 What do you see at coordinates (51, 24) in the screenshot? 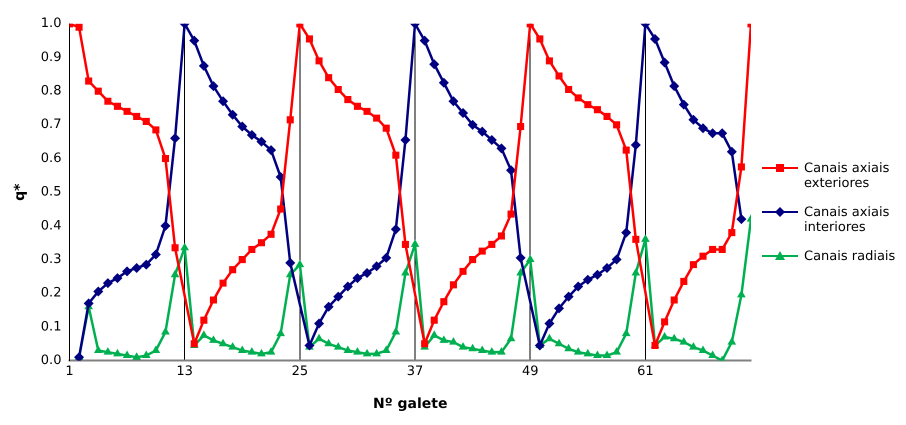
I see `y-tick-label: 1.0` at bounding box center [51, 24].